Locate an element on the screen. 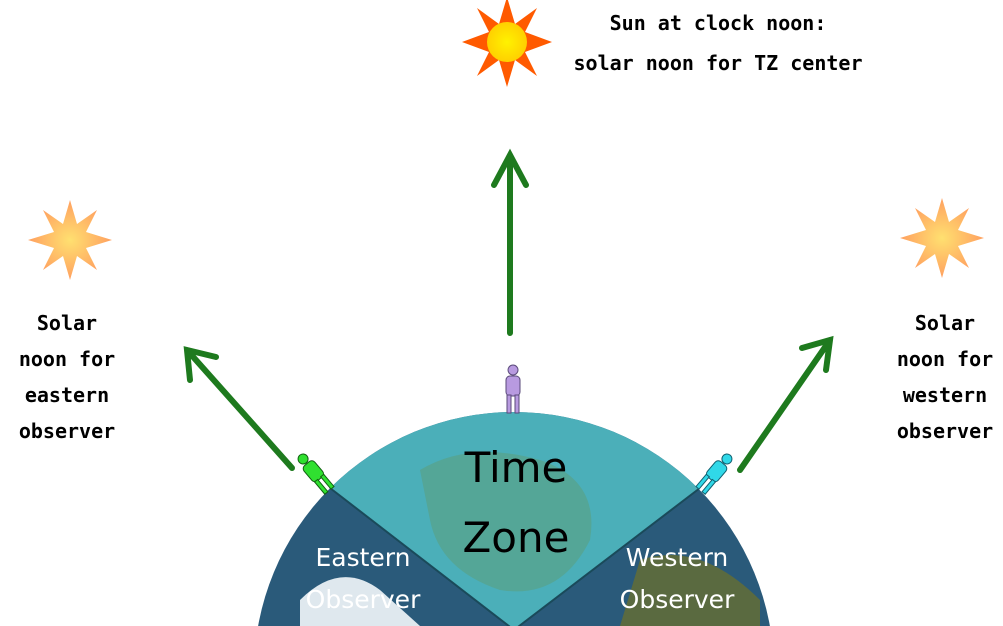 Image resolution: width=1003 pixels, height=626 pixels. caption-line: Sun at clock noon: is located at coordinates (718, 23).